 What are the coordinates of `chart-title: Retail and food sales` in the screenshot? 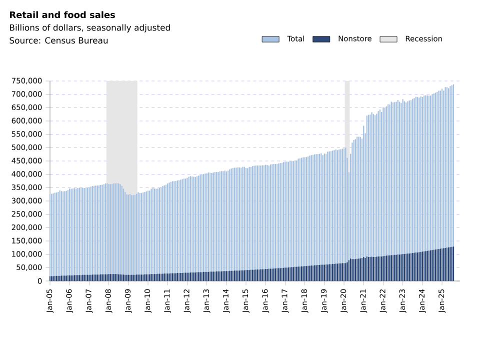 It's located at (62, 14).